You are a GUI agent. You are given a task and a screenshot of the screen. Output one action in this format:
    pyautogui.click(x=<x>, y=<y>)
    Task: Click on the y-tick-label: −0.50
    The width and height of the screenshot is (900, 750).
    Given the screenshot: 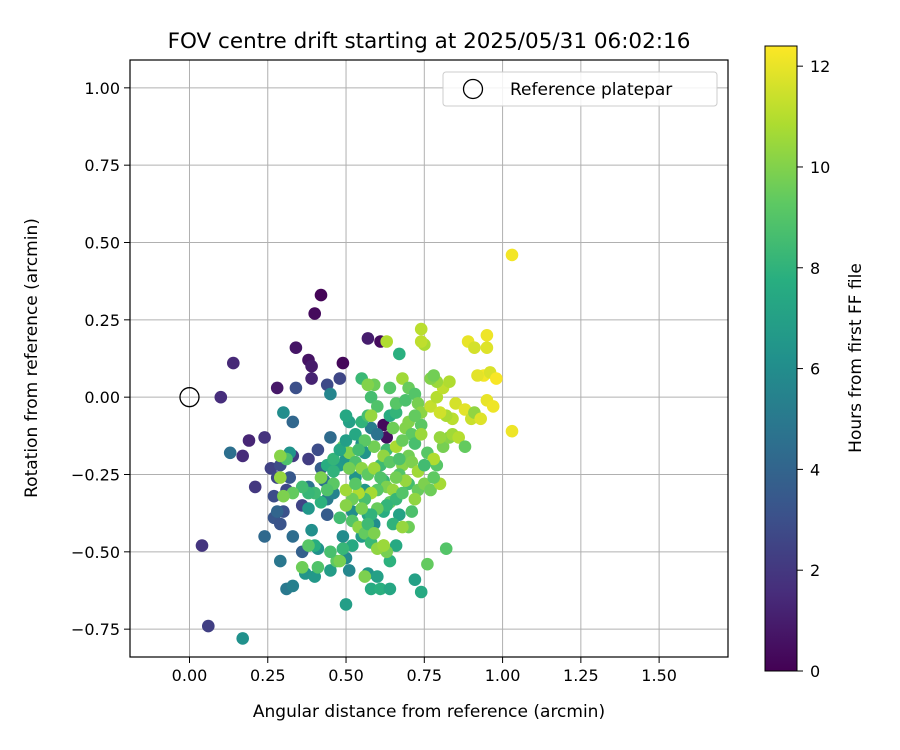 What is the action you would take?
    pyautogui.click(x=95, y=552)
    